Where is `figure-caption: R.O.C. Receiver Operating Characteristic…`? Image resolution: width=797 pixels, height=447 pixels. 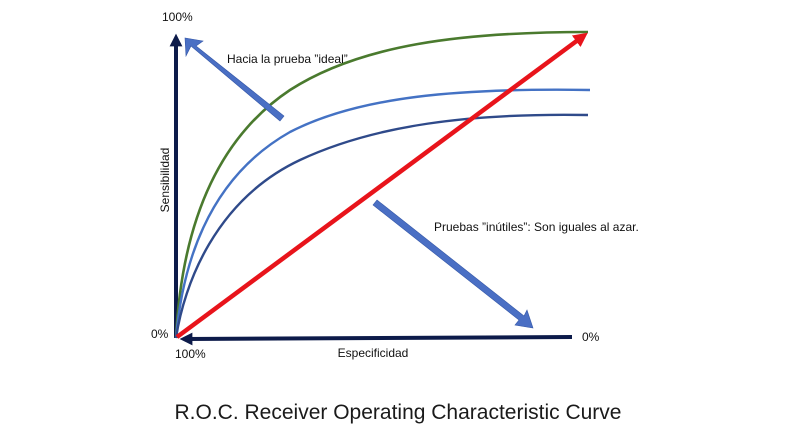
figure-caption: R.O.C. Receiver Operating Characteristic… is located at coordinates (398, 412).